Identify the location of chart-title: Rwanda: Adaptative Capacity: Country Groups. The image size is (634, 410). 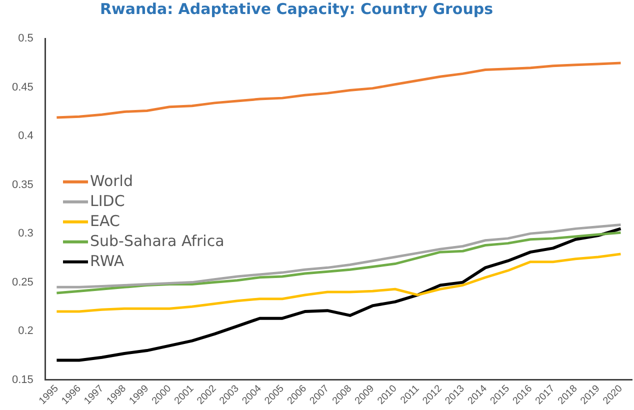
(297, 9).